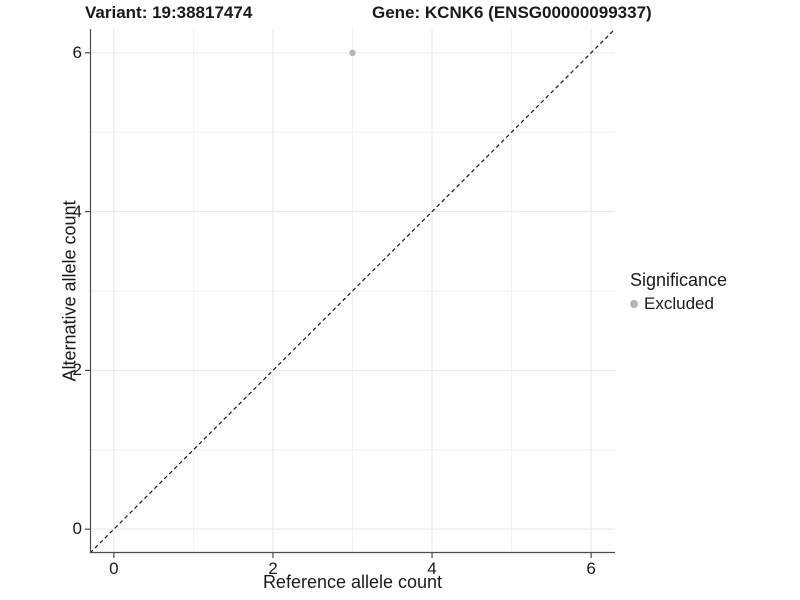  What do you see at coordinates (77, 529) in the screenshot?
I see `y-tick-label: 0` at bounding box center [77, 529].